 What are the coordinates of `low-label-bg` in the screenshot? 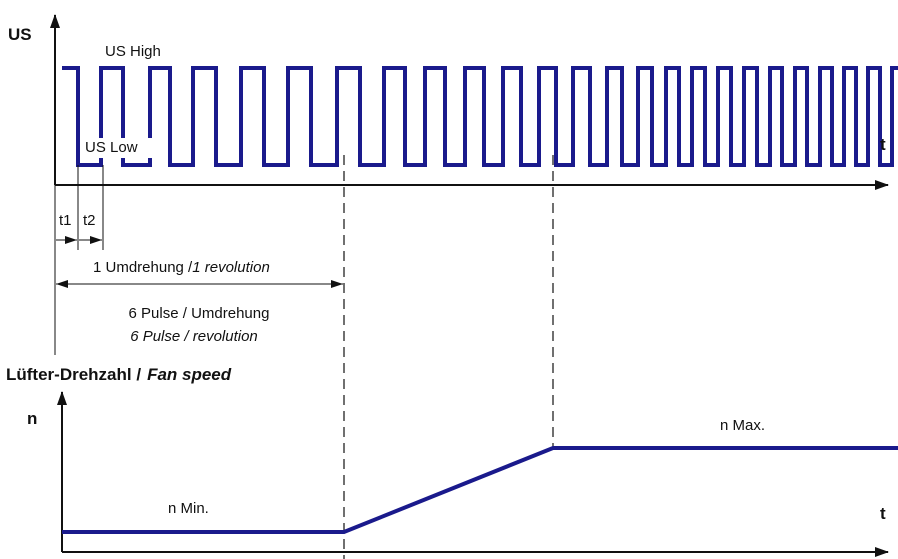 It's located at (120, 148).